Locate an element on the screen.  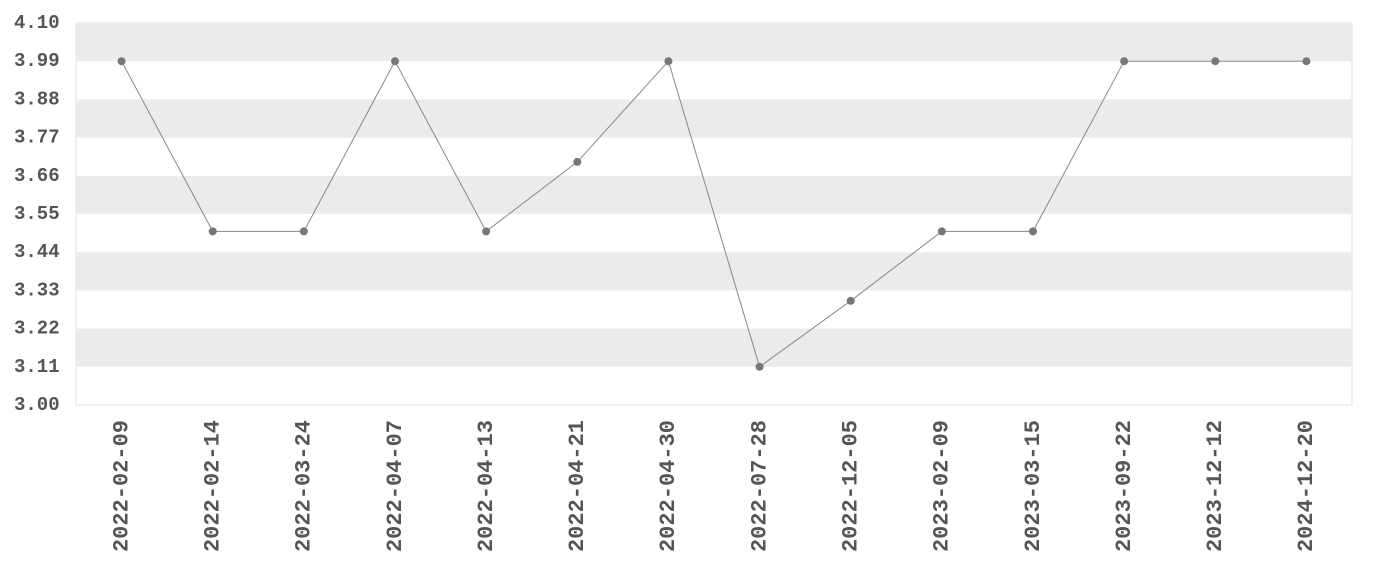
y-tick-label: 3.66 is located at coordinates (37, 176).